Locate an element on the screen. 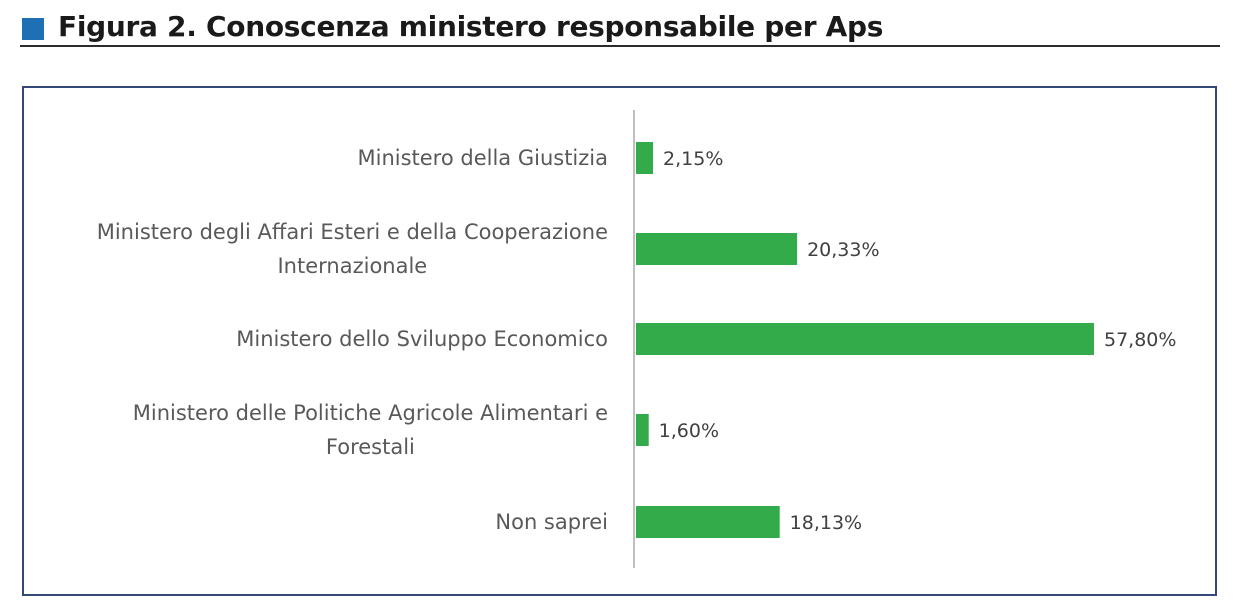  value-label-2: 57,80% is located at coordinates (1140, 340).